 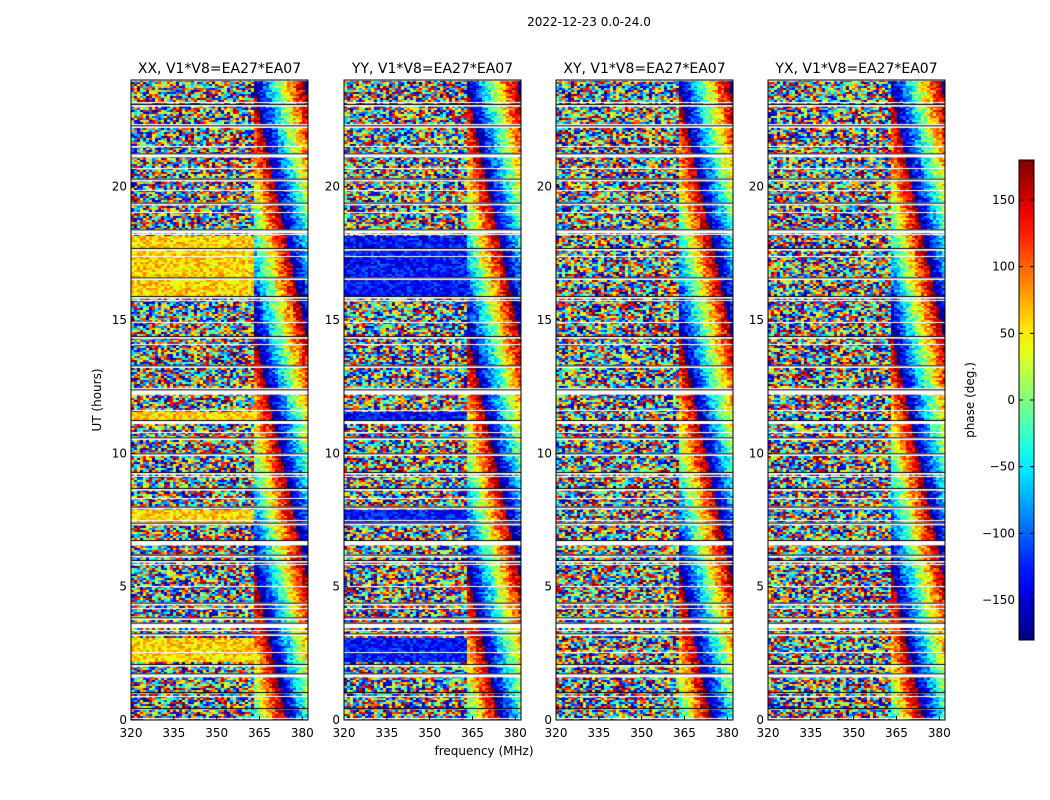 I want to click on panel-0-ytick-label-4: 20, so click(x=119, y=187).